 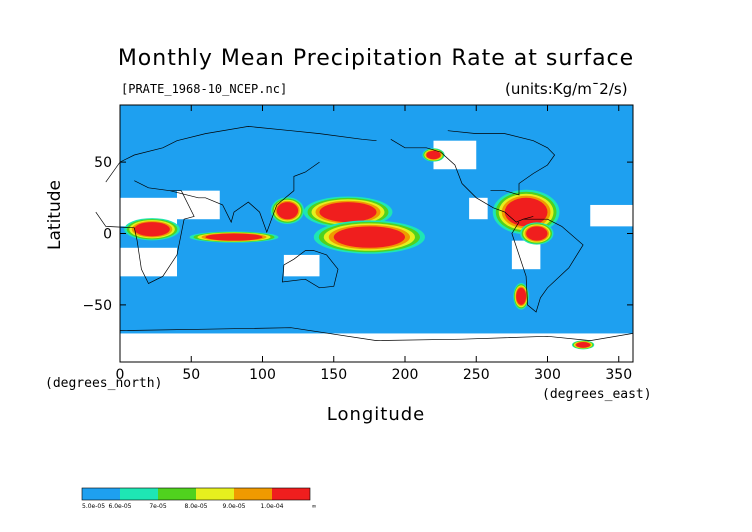 I want to click on y-tick-label: 0, so click(x=107, y=235).